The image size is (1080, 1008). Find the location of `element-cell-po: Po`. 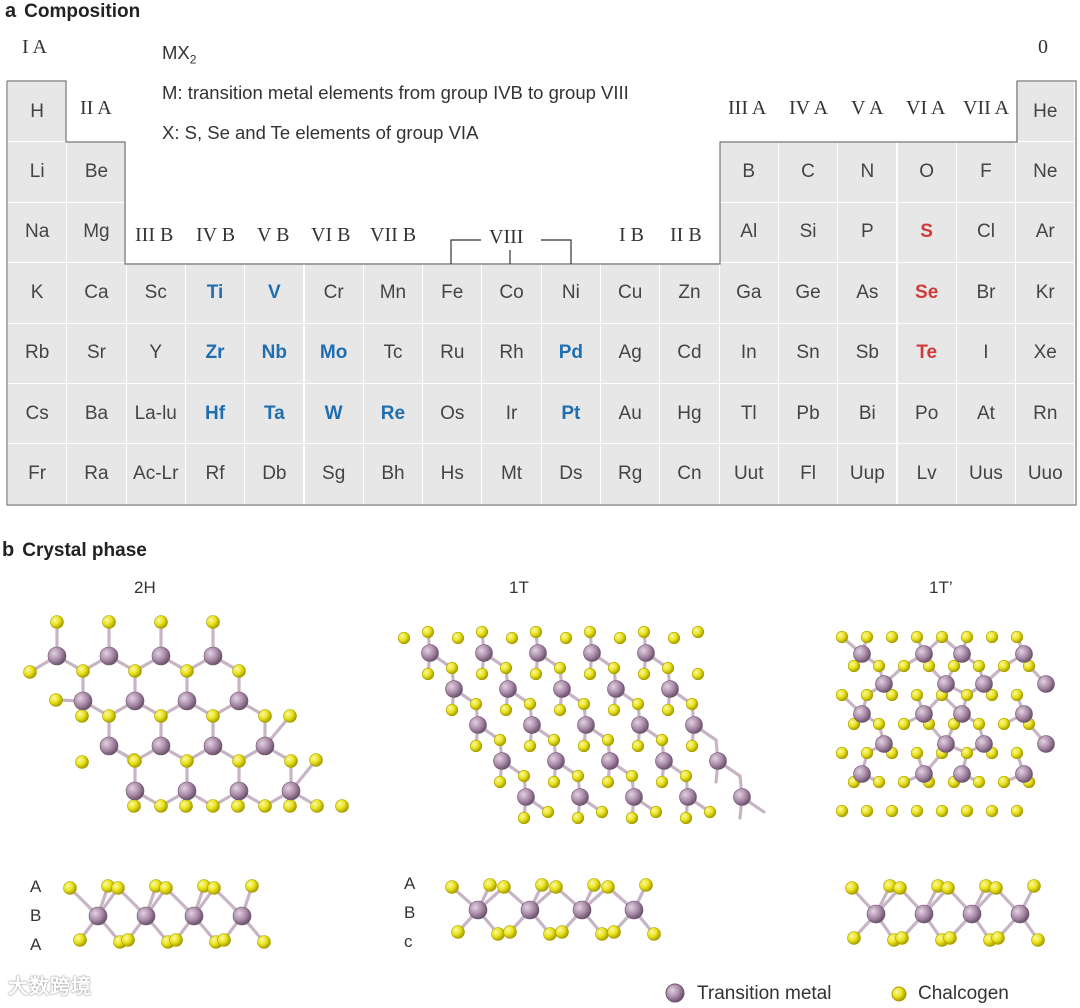

element-cell-po: Po is located at coordinates (927, 414).